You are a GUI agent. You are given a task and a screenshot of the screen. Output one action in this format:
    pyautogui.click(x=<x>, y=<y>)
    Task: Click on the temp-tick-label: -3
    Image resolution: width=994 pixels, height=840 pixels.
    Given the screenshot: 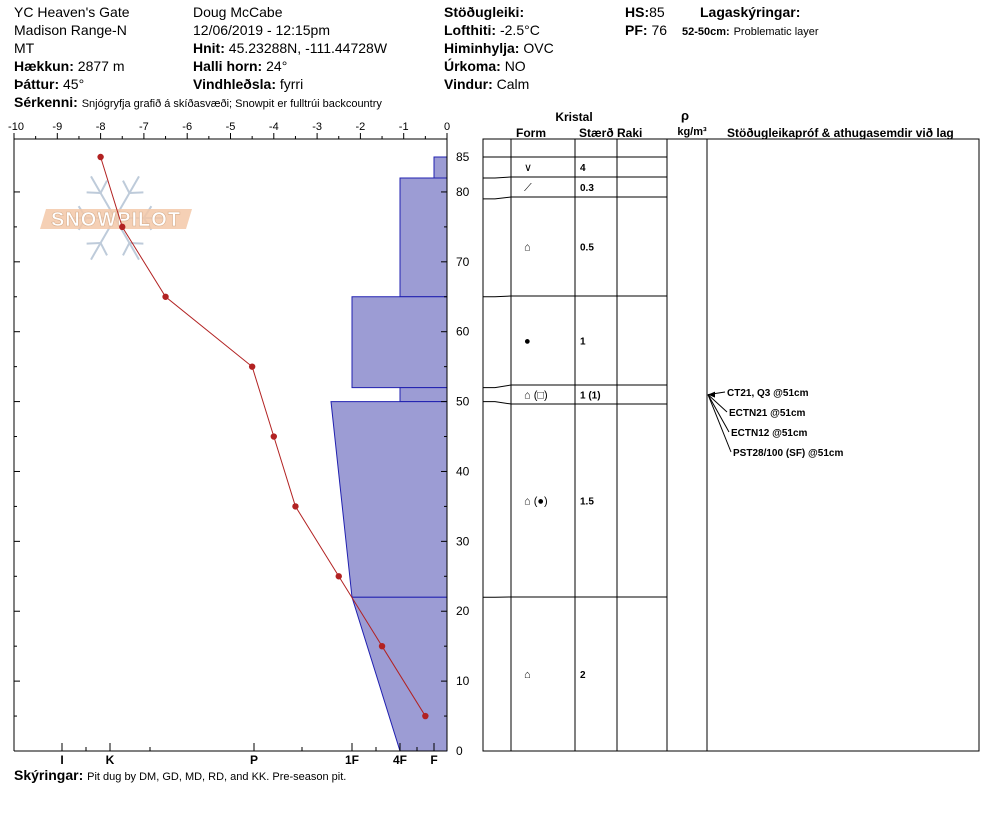 What is the action you would take?
    pyautogui.click(x=317, y=127)
    